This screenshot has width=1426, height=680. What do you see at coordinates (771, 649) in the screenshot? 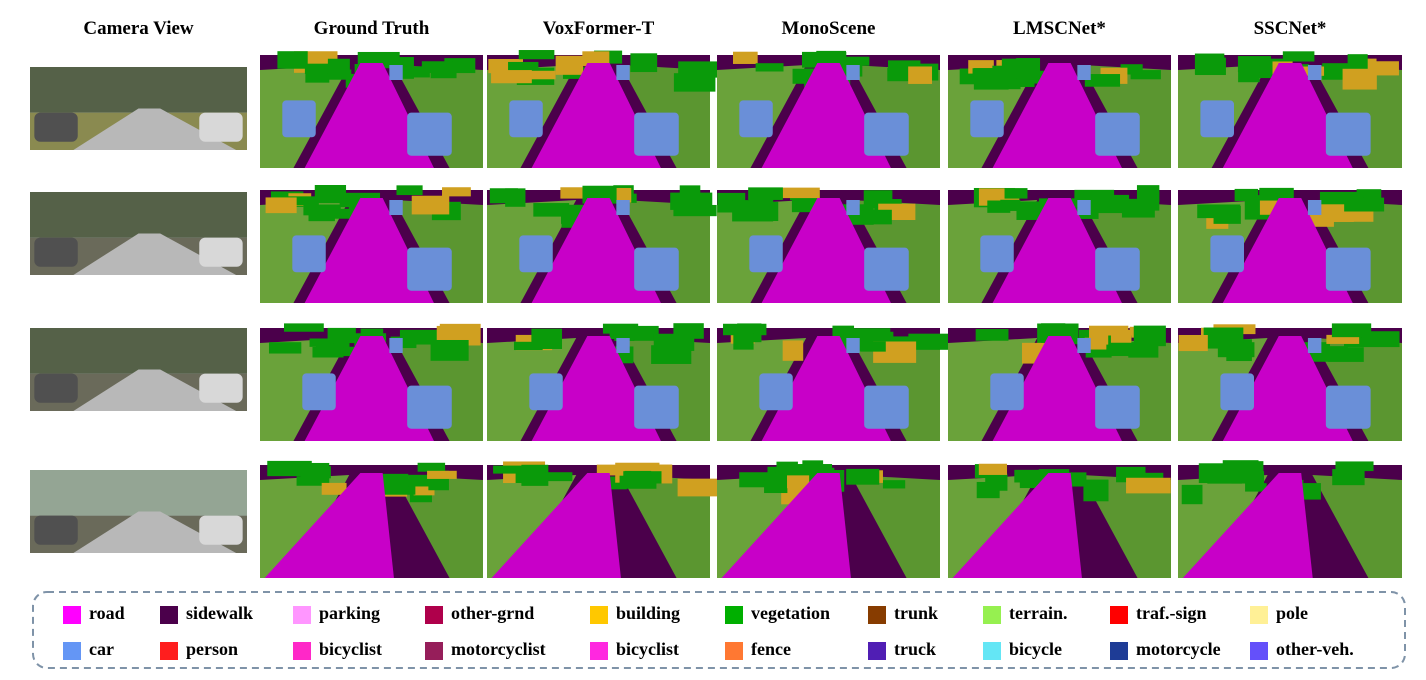
I see `legend-label: fence` at bounding box center [771, 649].